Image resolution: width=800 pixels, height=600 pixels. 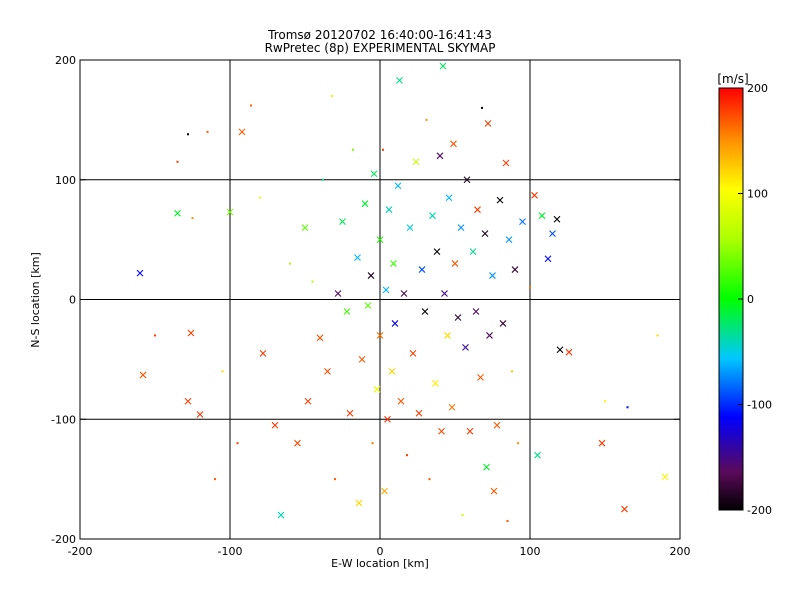 What do you see at coordinates (65, 180) in the screenshot?
I see `y-tick-label: 100` at bounding box center [65, 180].